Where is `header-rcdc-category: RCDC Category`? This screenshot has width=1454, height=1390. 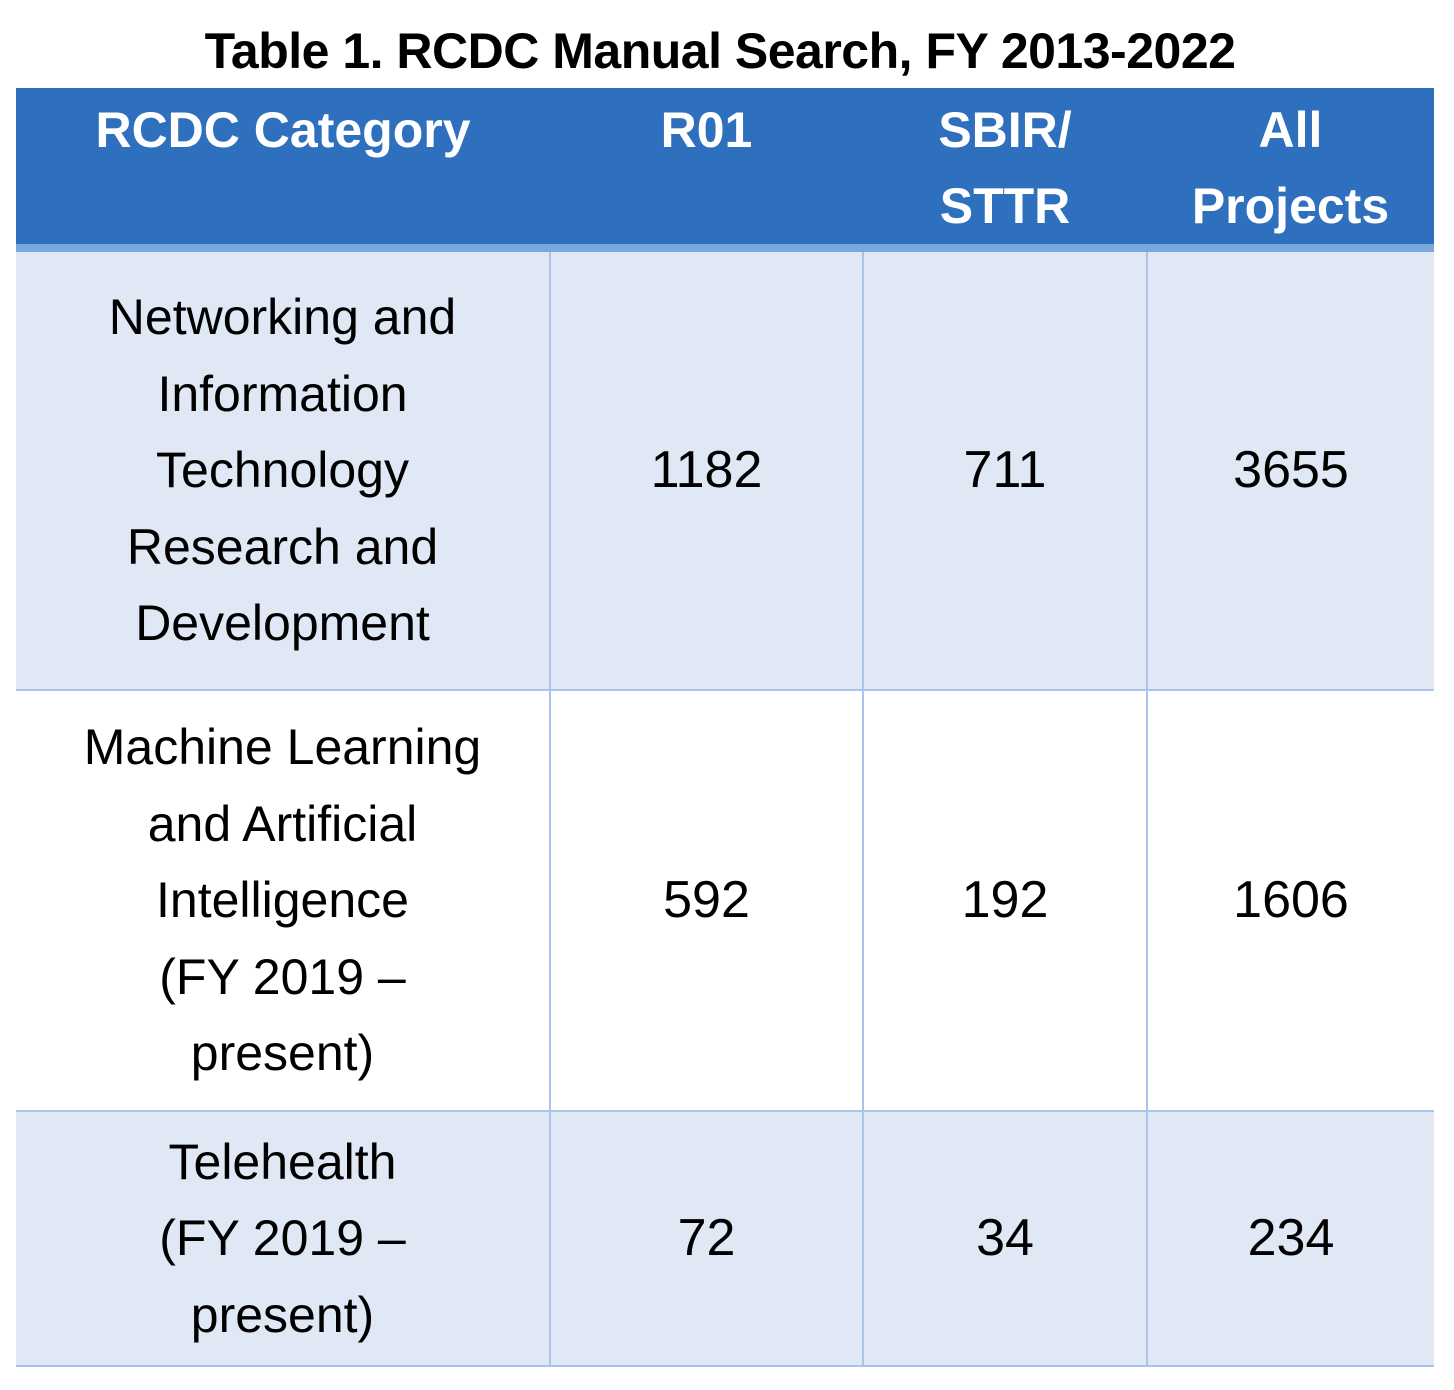
header-rcdc-category: RCDC Category is located at coordinates (283, 170).